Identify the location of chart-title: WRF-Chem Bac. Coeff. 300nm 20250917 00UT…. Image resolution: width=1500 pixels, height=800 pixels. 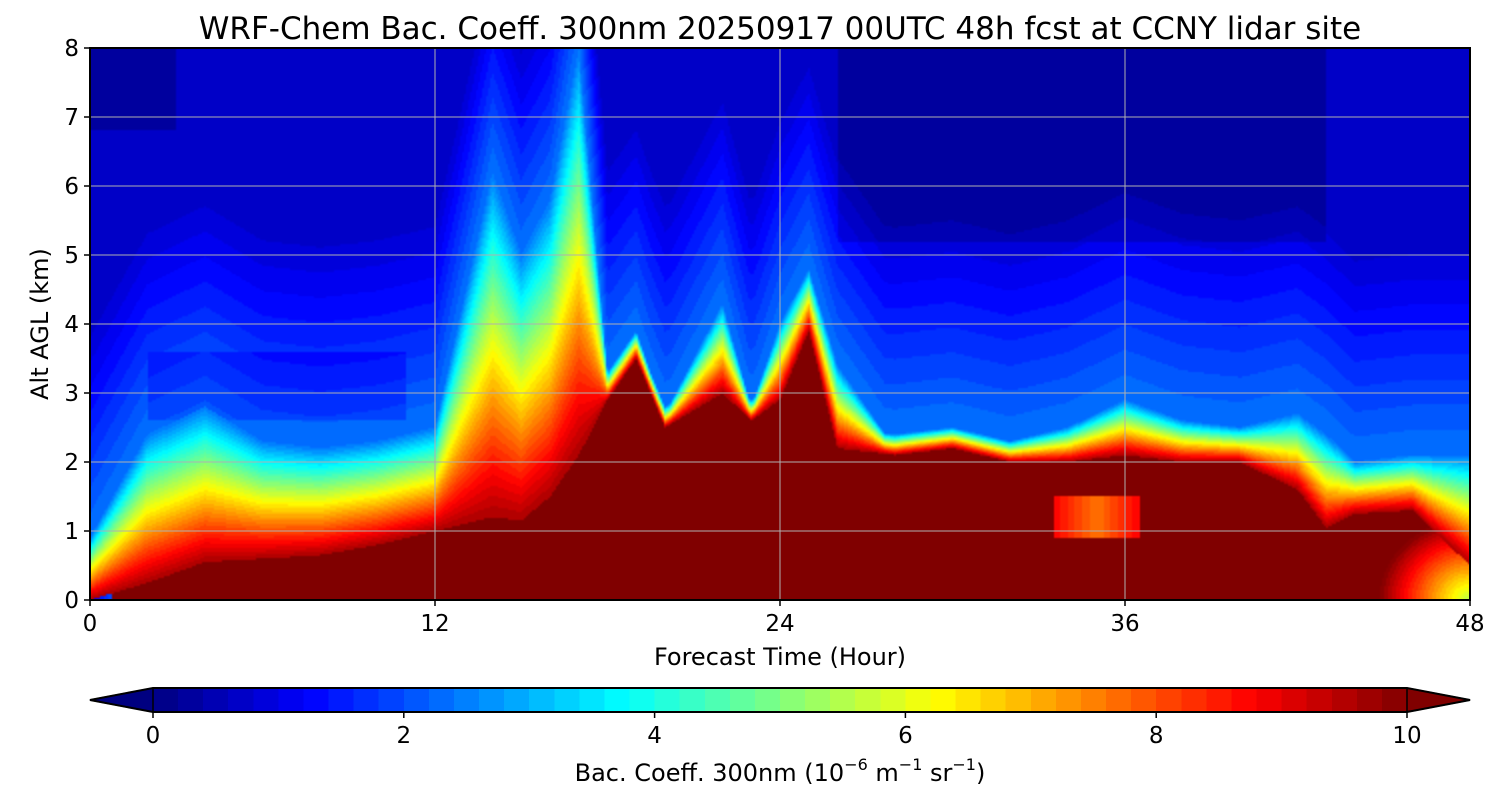
(780, 29).